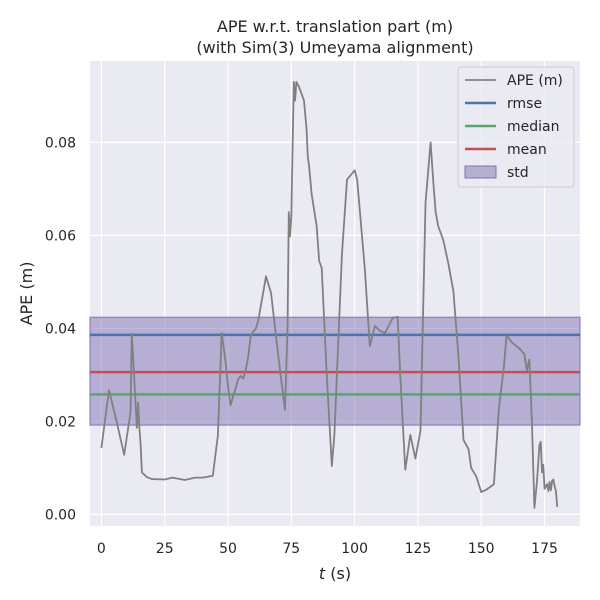  Describe the element at coordinates (533, 127) in the screenshot. I see `legend-label-median: median` at that location.